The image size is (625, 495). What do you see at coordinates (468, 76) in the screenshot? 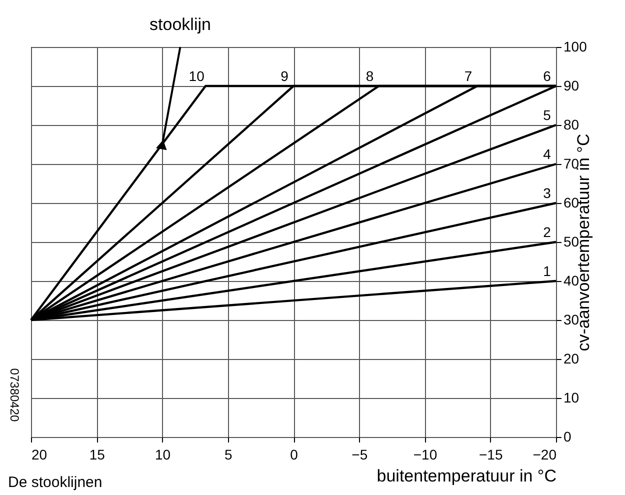
I see `series-label: 7` at bounding box center [468, 76].